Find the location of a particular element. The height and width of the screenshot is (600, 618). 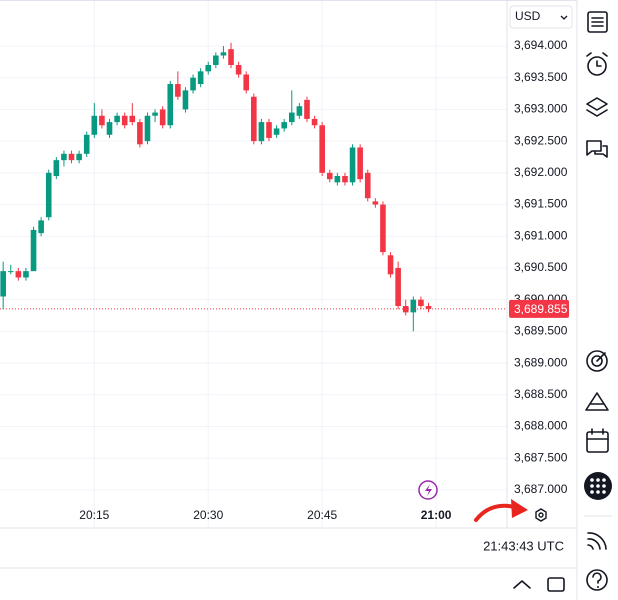

axis-settings is located at coordinates (541, 515).